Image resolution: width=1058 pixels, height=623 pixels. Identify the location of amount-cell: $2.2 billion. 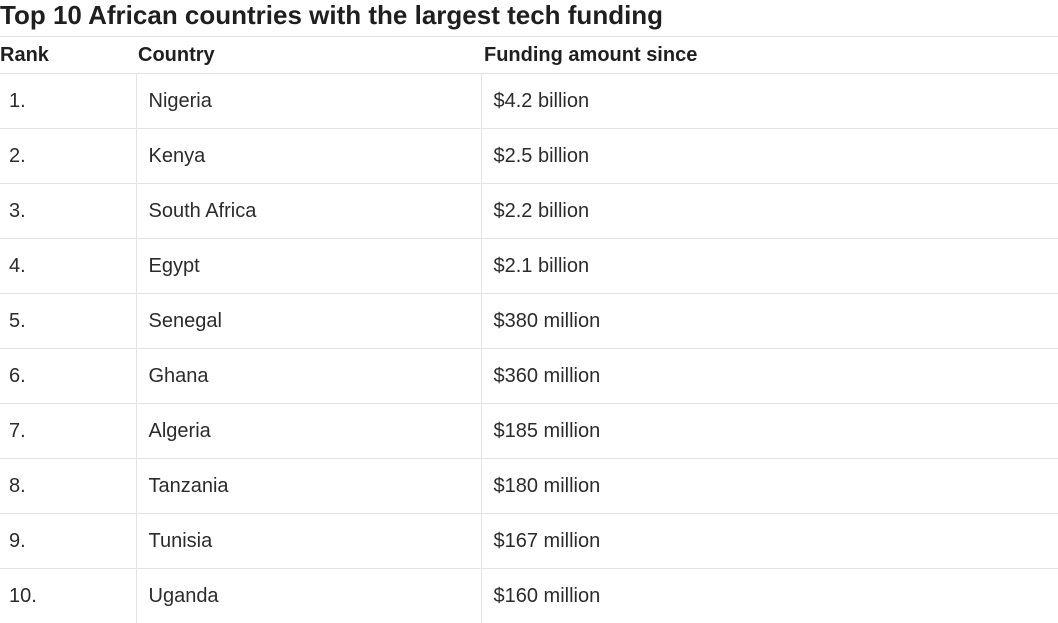
(769, 211).